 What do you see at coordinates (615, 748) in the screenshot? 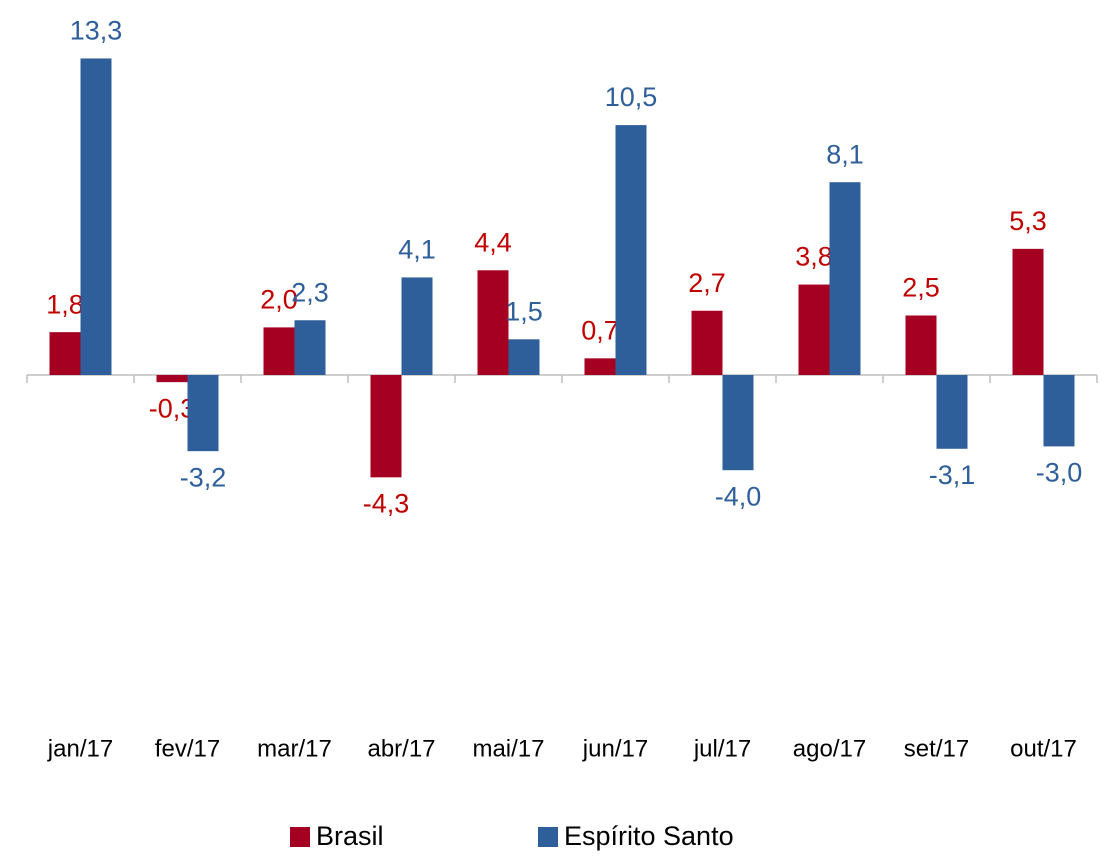
I see `x-tick-label: jun/17` at bounding box center [615, 748].